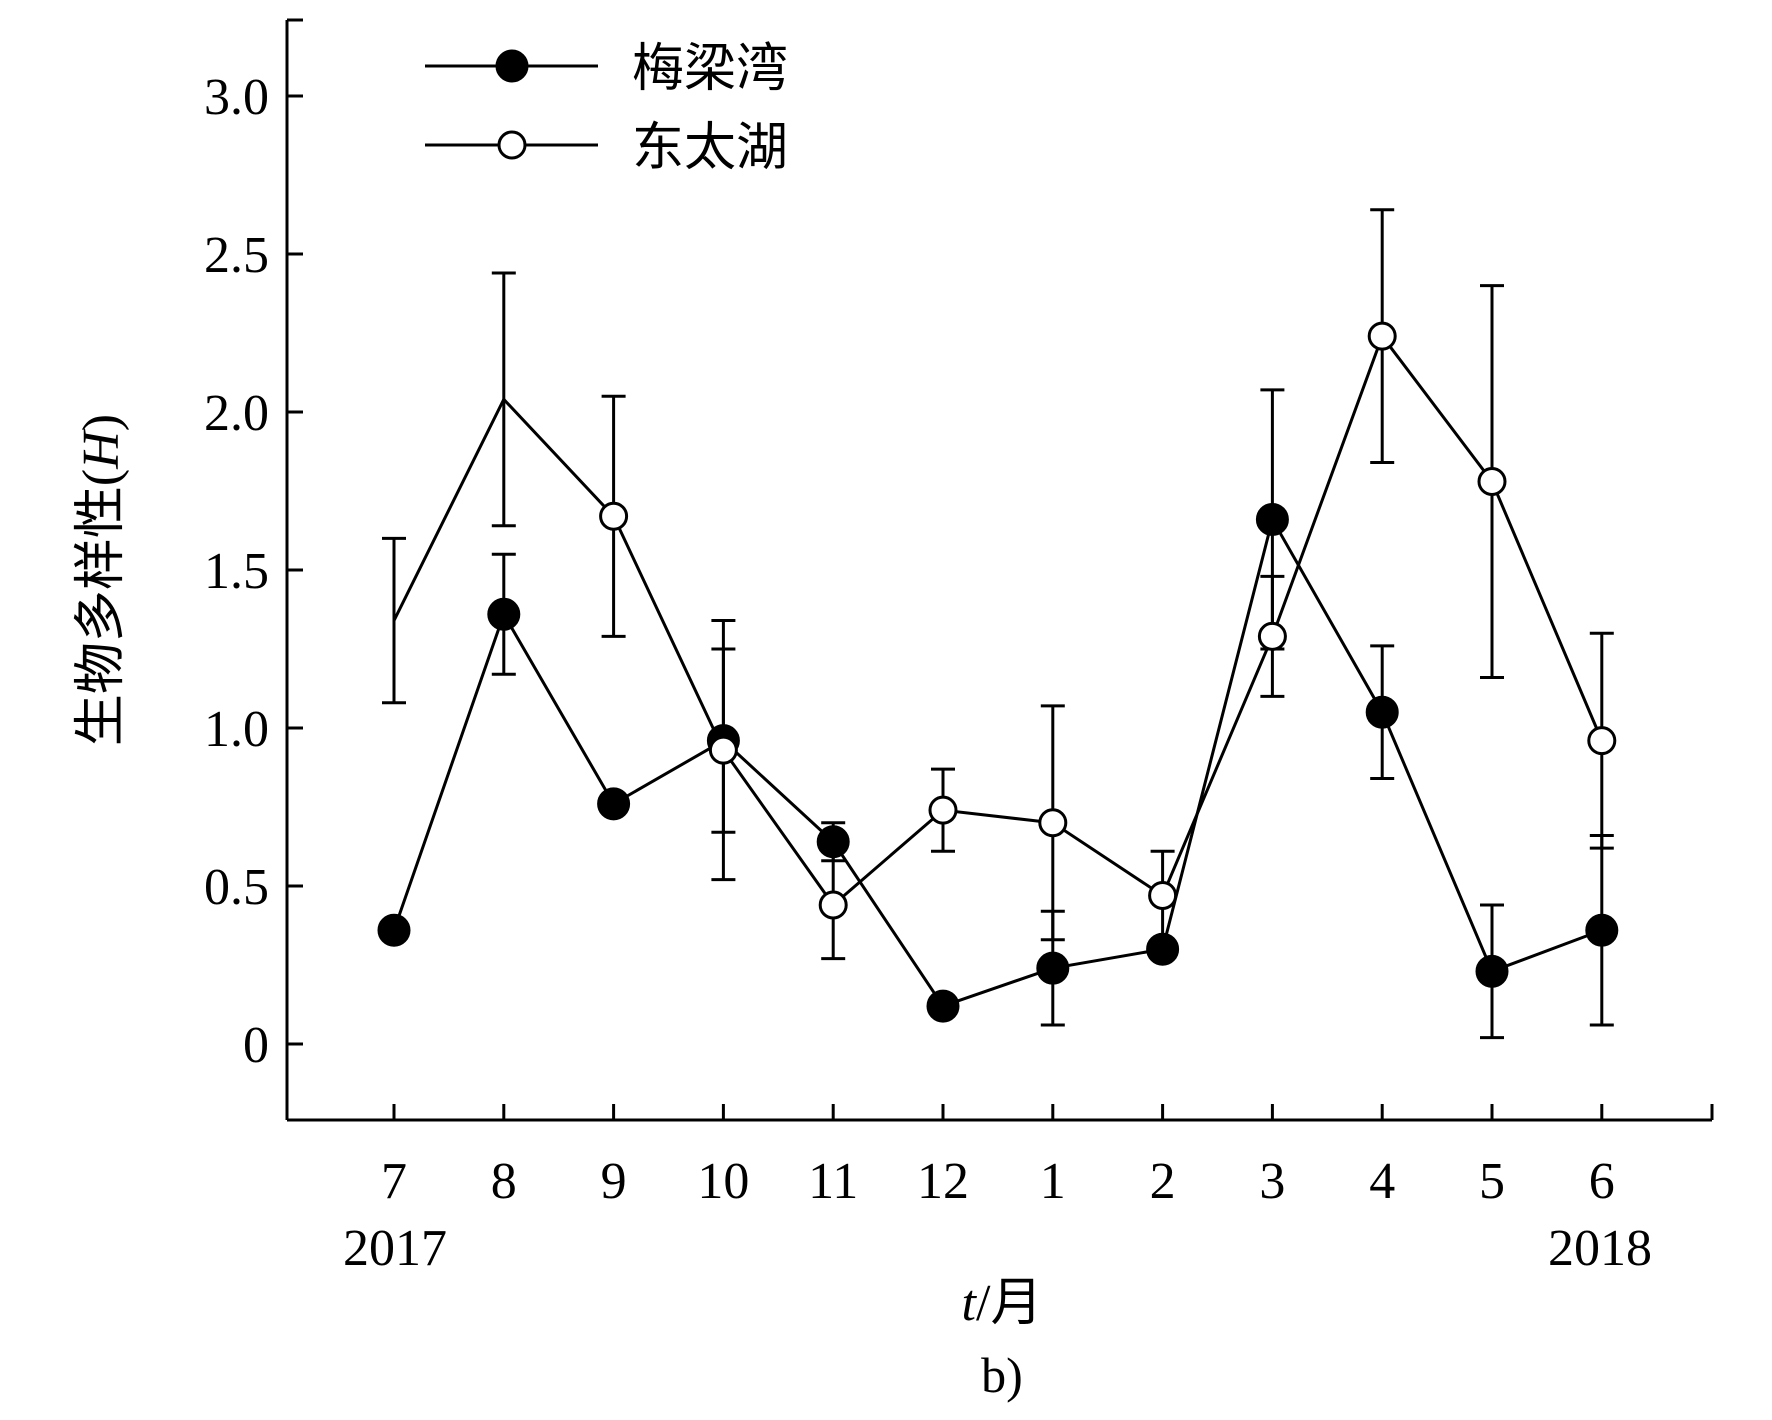 The image size is (1772, 1420). Describe the element at coordinates (1163, 1181) in the screenshot. I see `x-tick-label: 2` at that location.